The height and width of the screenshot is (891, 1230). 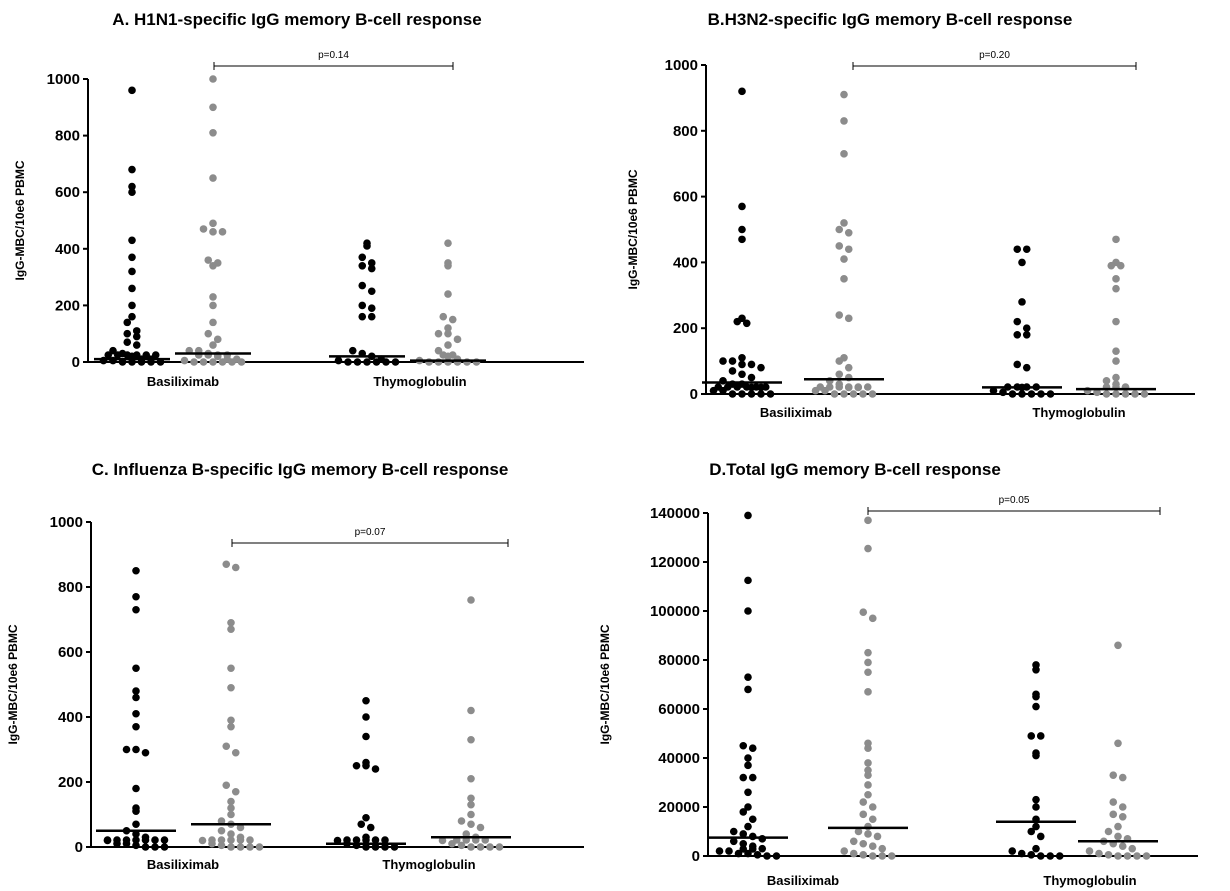 What do you see at coordinates (67, 305) in the screenshot?
I see `y-tick-label: 200` at bounding box center [67, 305].